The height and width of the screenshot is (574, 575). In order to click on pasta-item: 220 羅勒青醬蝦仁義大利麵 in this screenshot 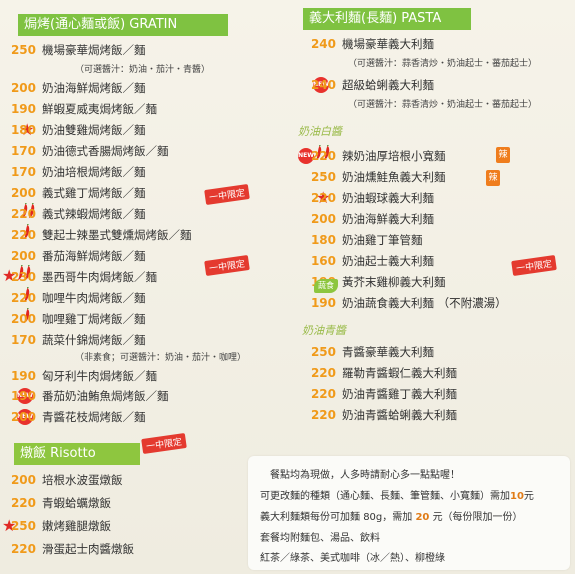, I will do `click(383, 373)`.